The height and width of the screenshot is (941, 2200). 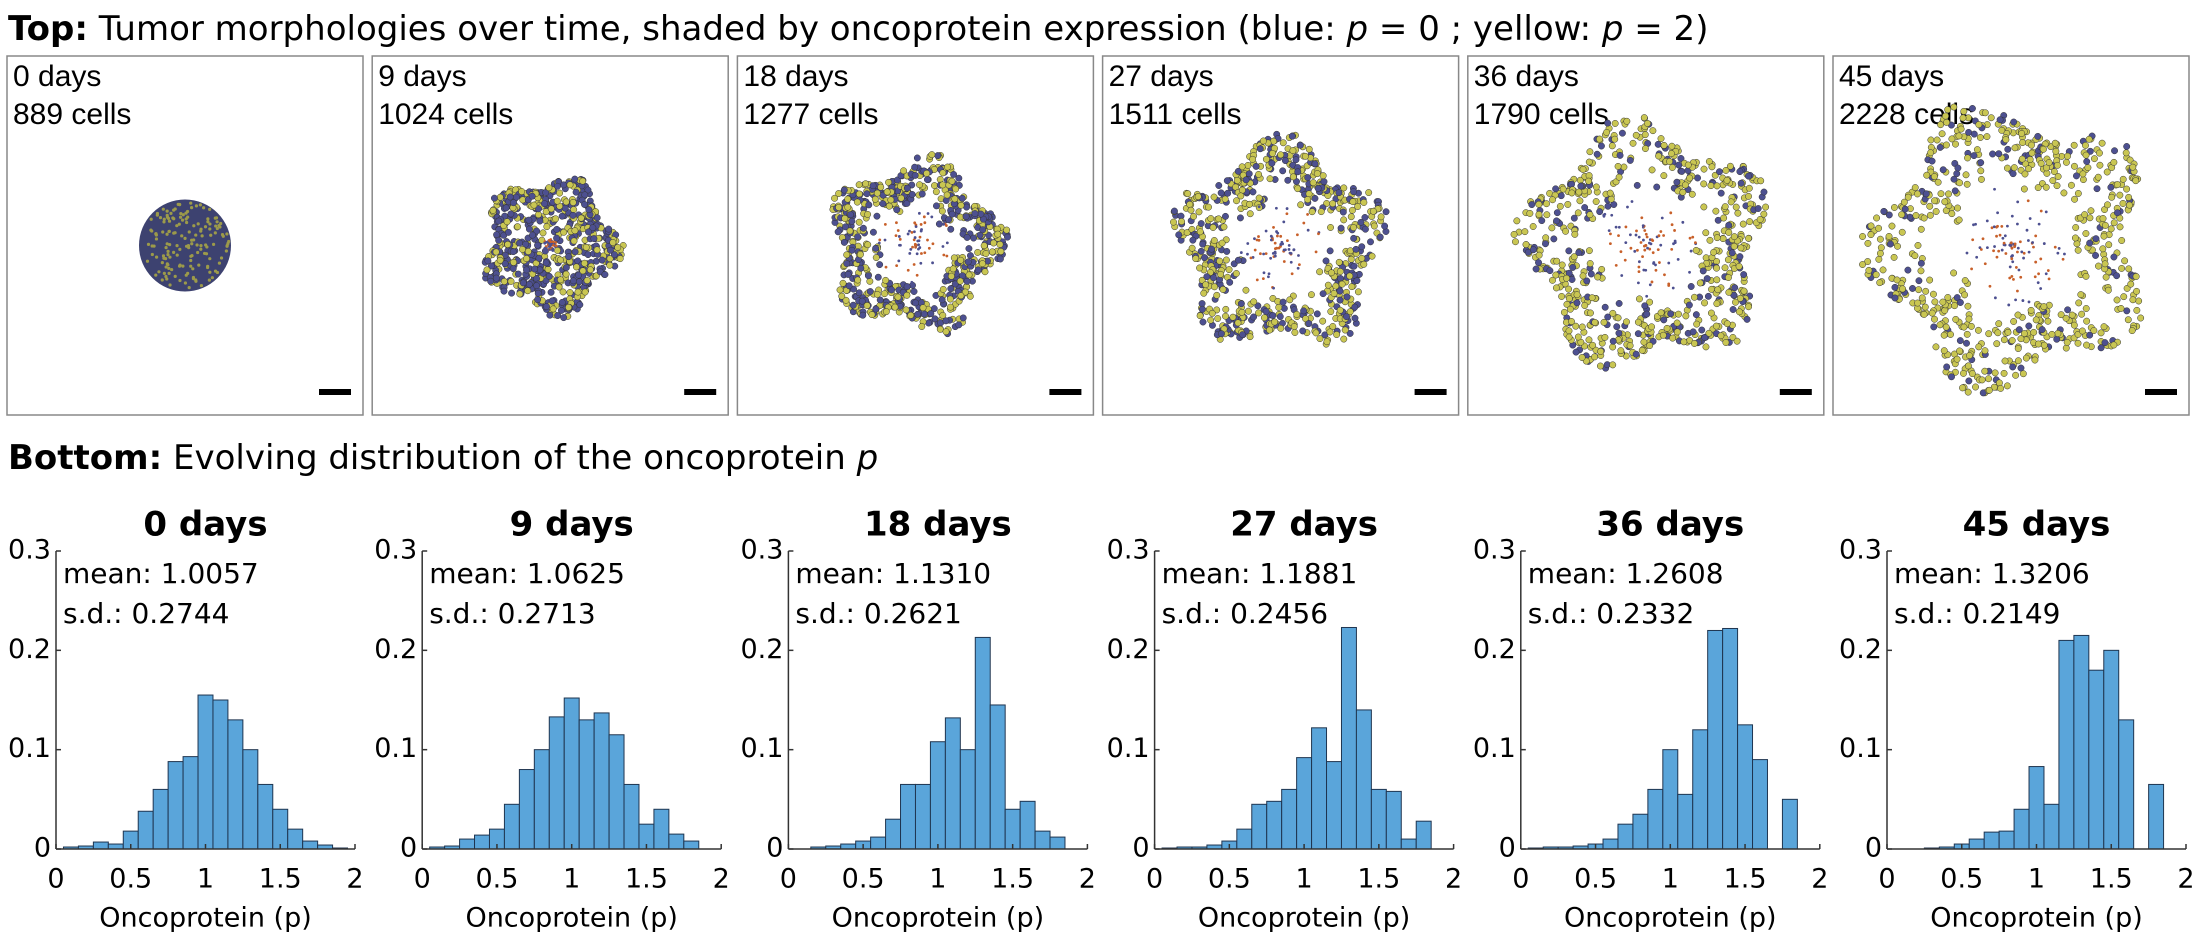 What do you see at coordinates (496, 879) in the screenshot?
I see `x-tick-label: 0.5` at bounding box center [496, 879].